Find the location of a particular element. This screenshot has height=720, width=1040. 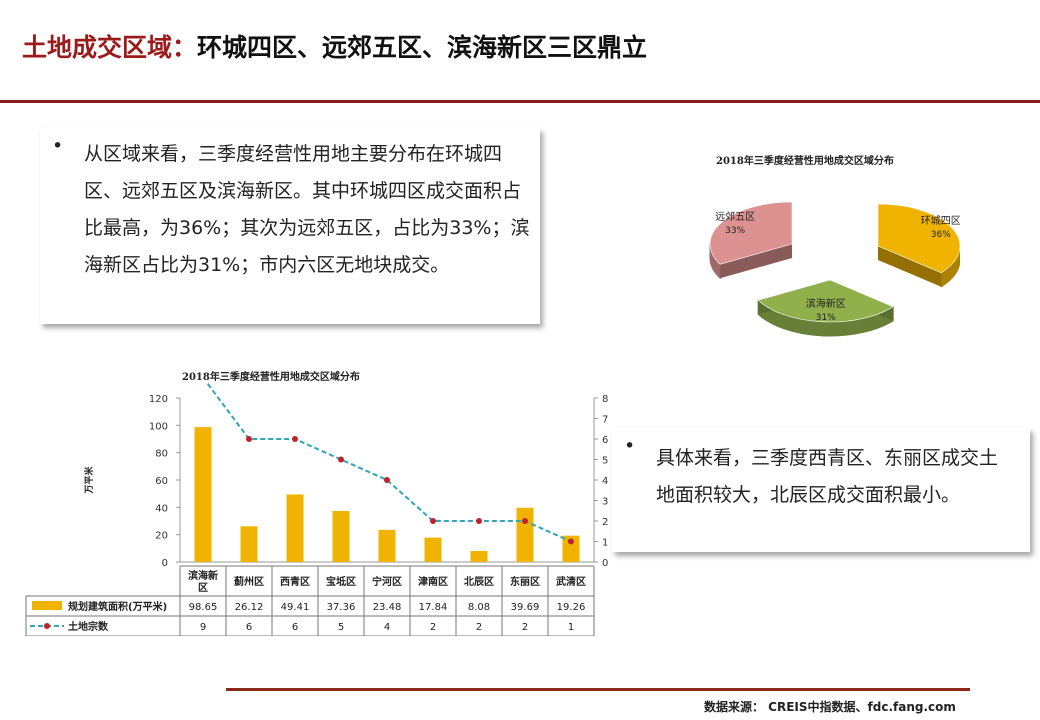

footer-divider is located at coordinates (598, 689).